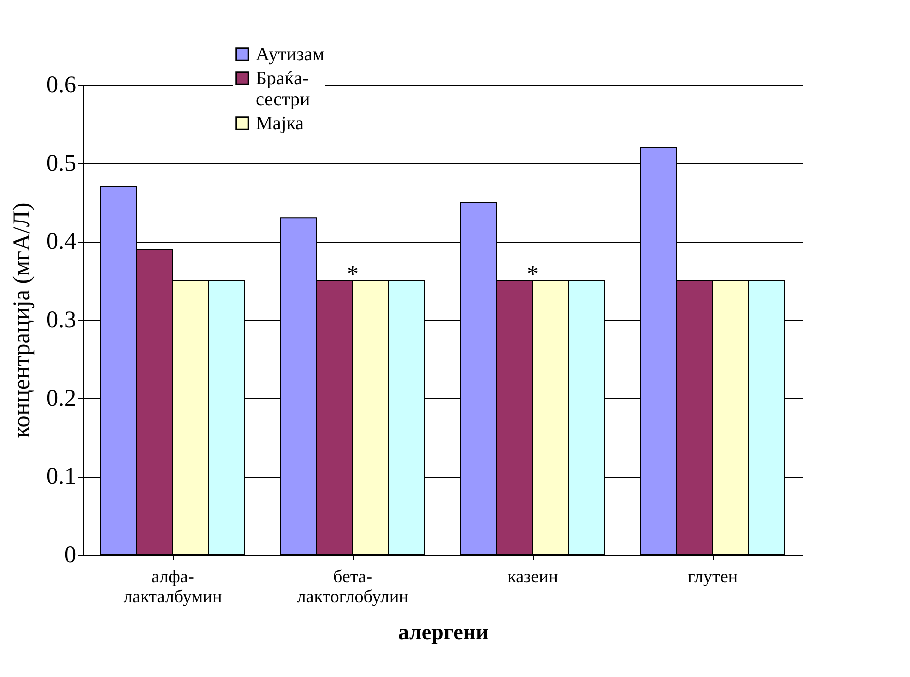 The width and height of the screenshot is (910, 677). I want to click on y-tick-label: 0.6, so click(61, 85).